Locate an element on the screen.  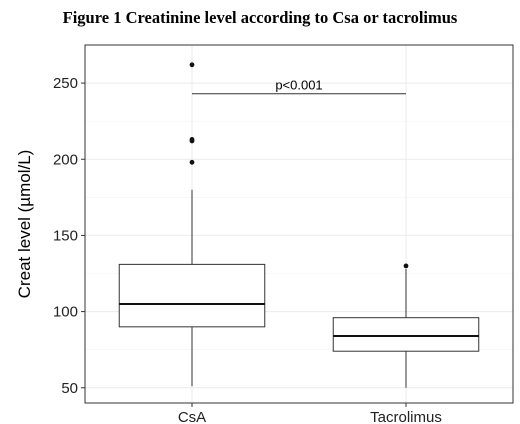
y-axis-label: Creat level (µmol/L) is located at coordinates (24, 224).